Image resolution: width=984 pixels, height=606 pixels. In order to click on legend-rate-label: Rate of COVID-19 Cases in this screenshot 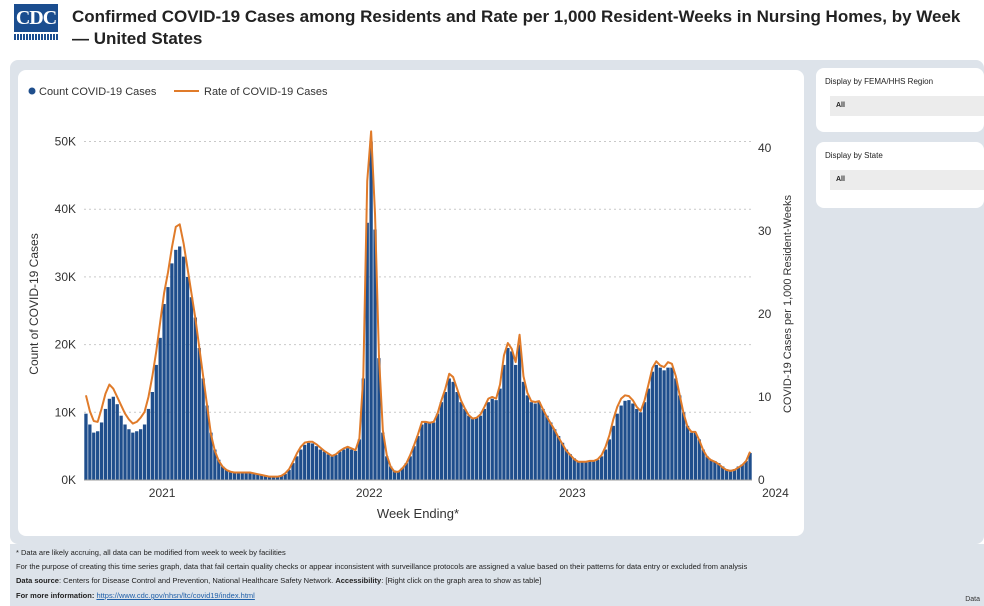, I will do `click(266, 92)`.